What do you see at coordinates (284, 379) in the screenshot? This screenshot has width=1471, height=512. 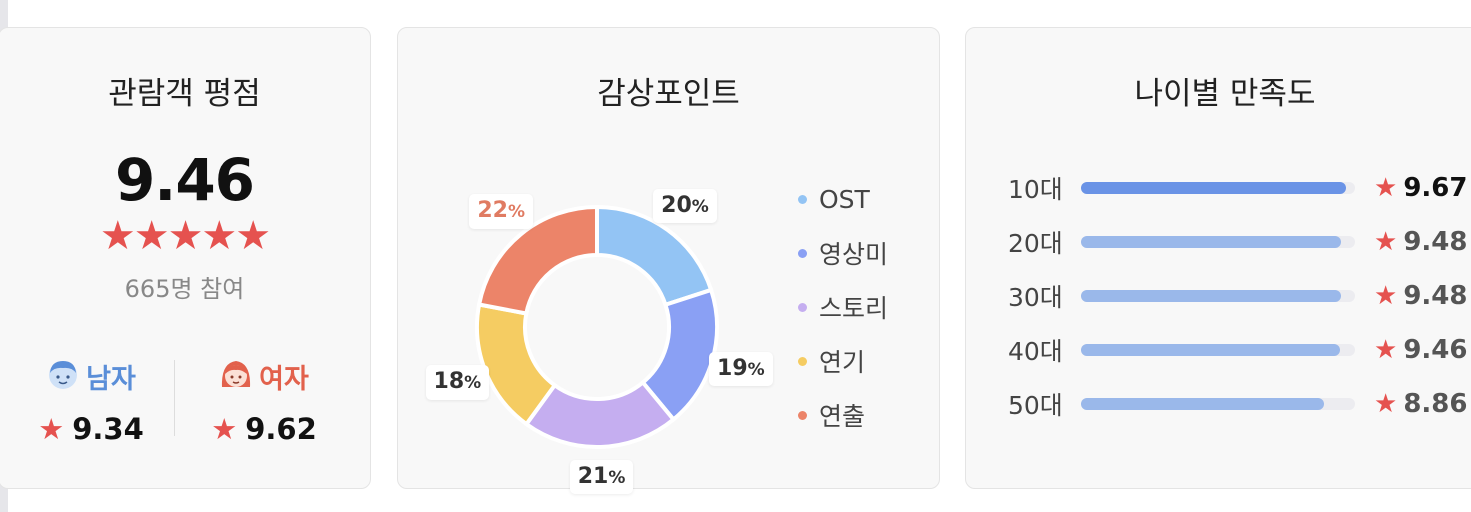 I see `female-label: 여자` at bounding box center [284, 379].